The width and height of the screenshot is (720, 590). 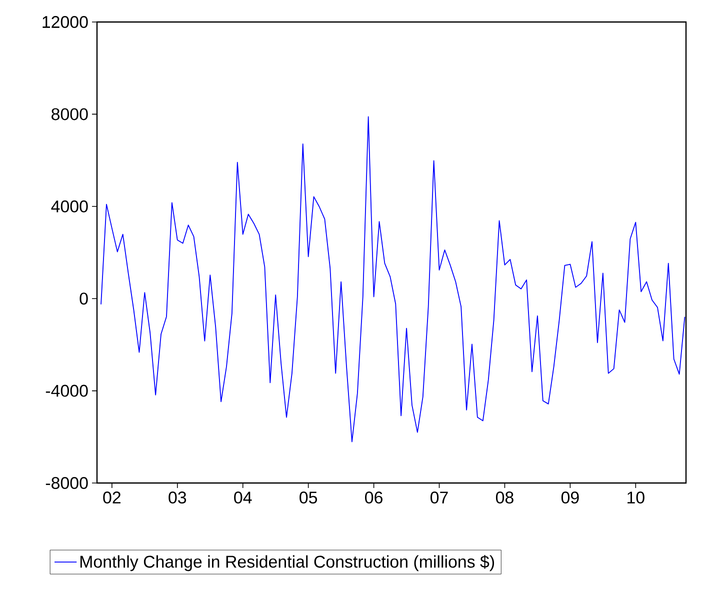 I want to click on x-tick-label: 08, so click(x=505, y=498).